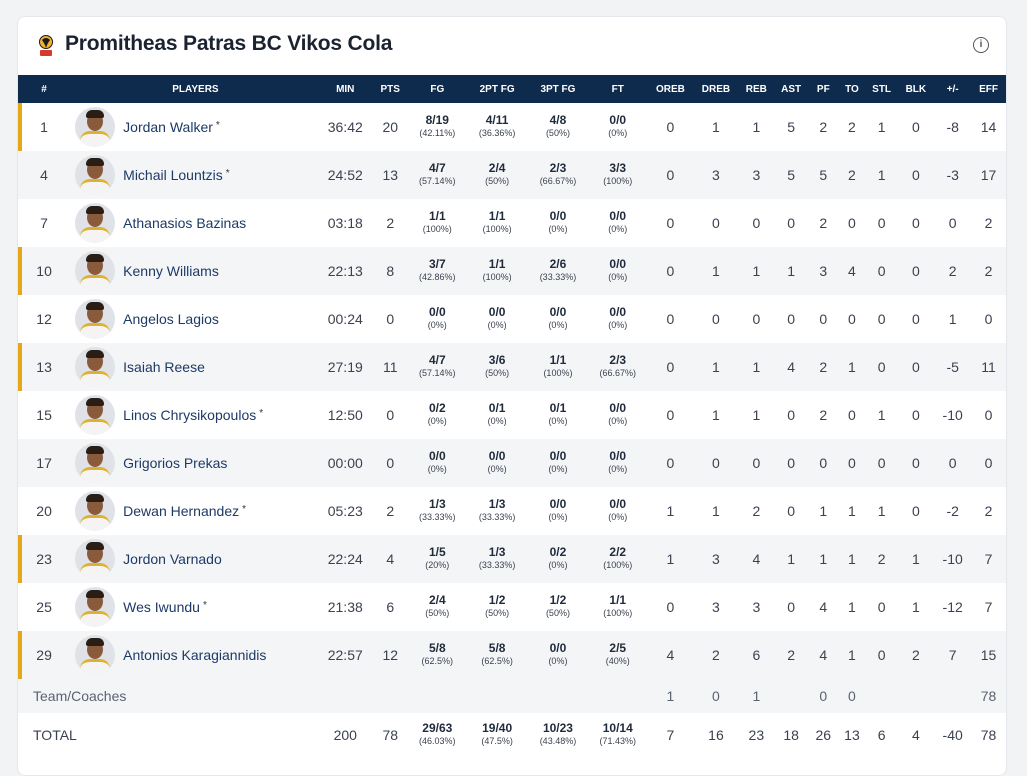  Describe the element at coordinates (497, 175) in the screenshot. I see `two-point-fg: 2/4 (50%)` at that location.